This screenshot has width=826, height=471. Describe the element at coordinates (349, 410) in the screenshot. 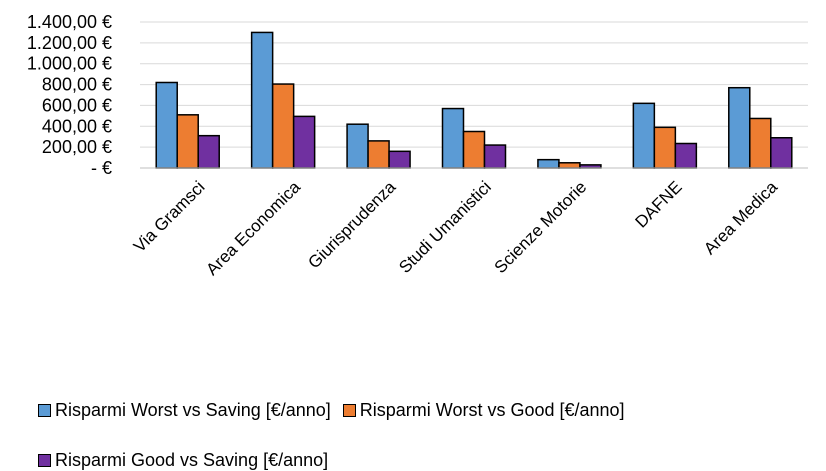

I see `legend-swatch-worst-vs-good` at that location.